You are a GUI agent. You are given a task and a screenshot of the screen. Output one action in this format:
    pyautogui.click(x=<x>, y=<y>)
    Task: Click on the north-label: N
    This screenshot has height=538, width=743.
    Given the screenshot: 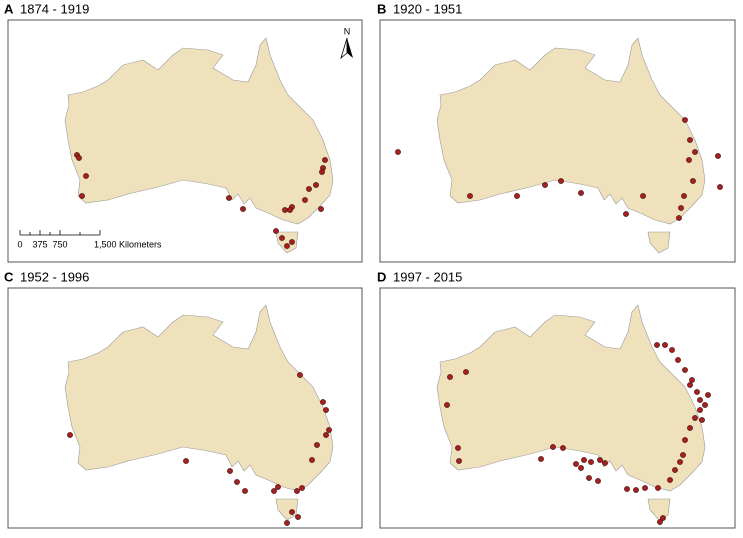 What is the action you would take?
    pyautogui.click(x=347, y=31)
    